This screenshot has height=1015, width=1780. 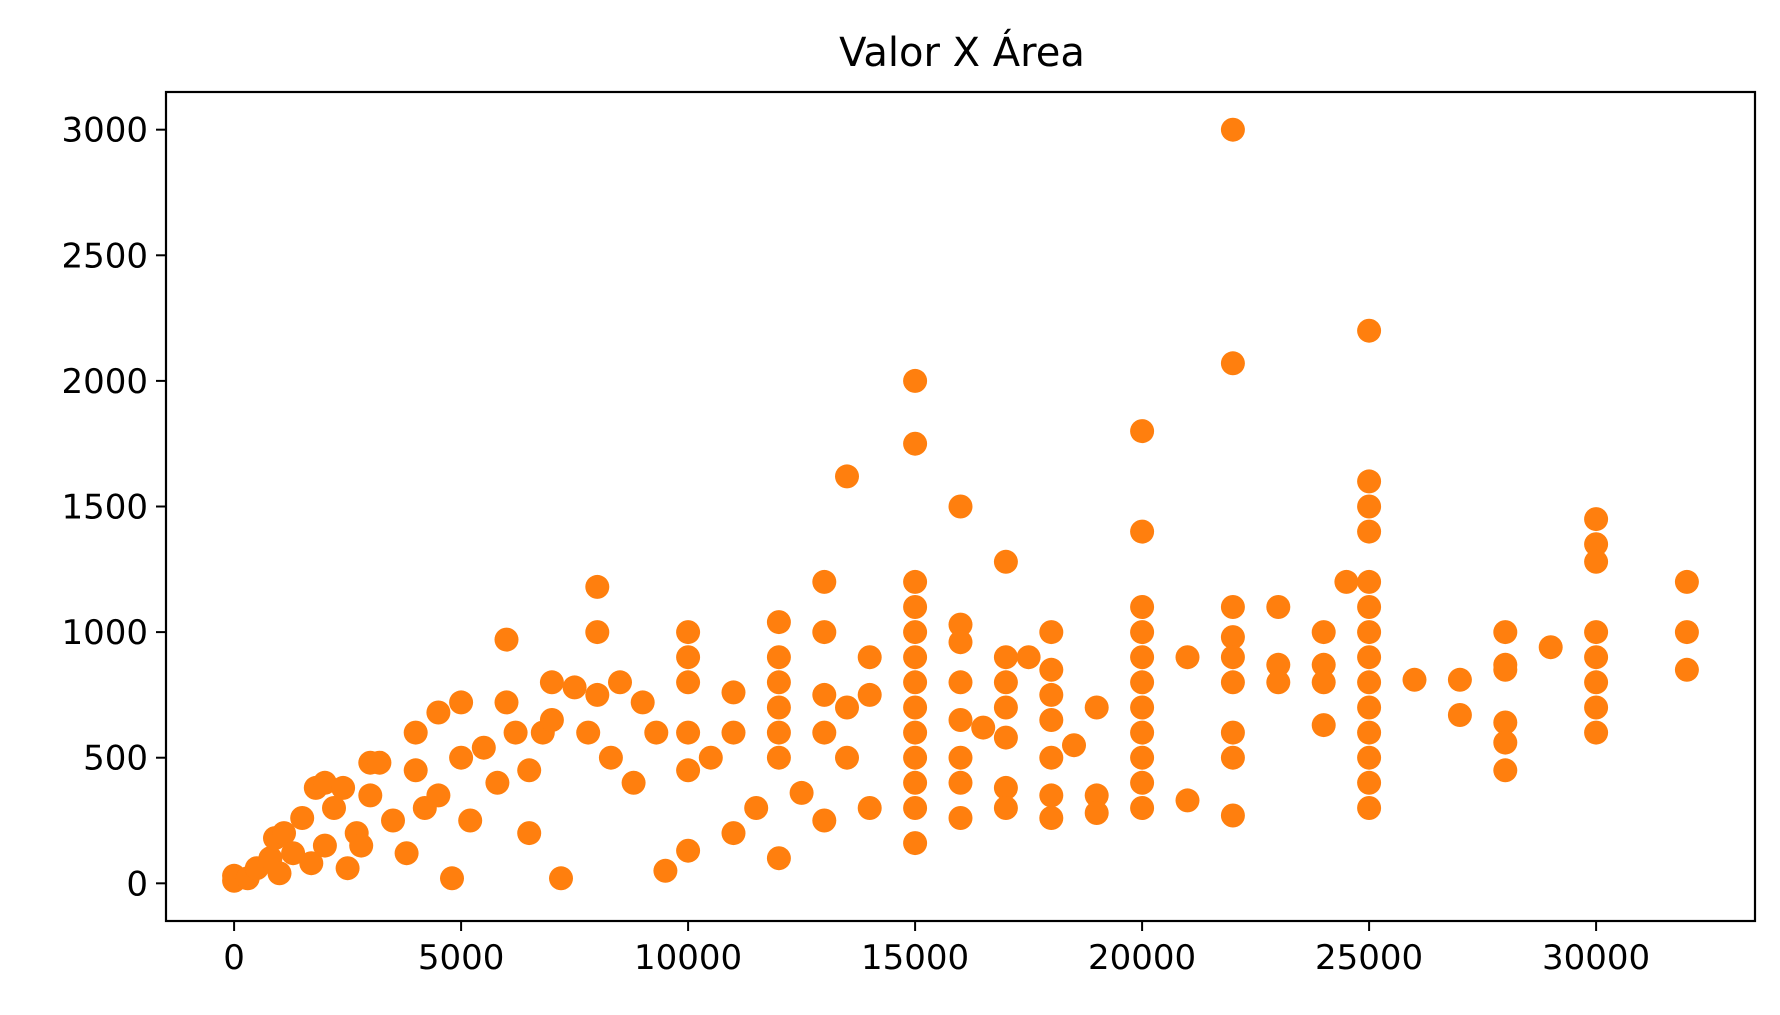 I want to click on y-axis: 0 500 1000 1500 2000 2500 3000, so click(x=113, y=507).